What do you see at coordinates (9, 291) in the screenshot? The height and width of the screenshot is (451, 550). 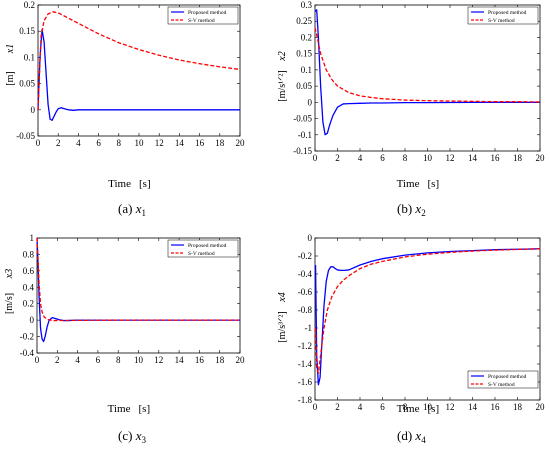 I see `y-axis-label-group: x3 [m/s]` at bounding box center [9, 291].